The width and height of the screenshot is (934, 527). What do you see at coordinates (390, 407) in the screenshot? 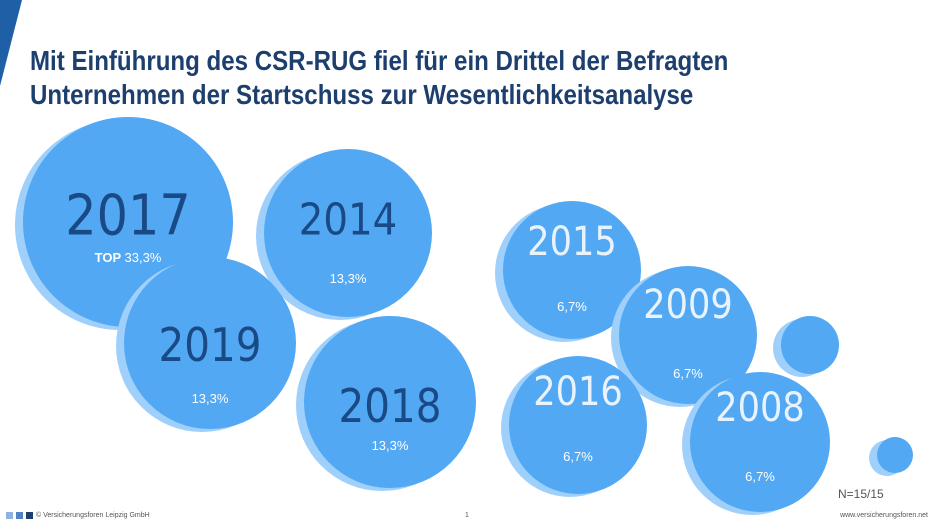
I see `bubble-year-label: 2018` at bounding box center [390, 407].